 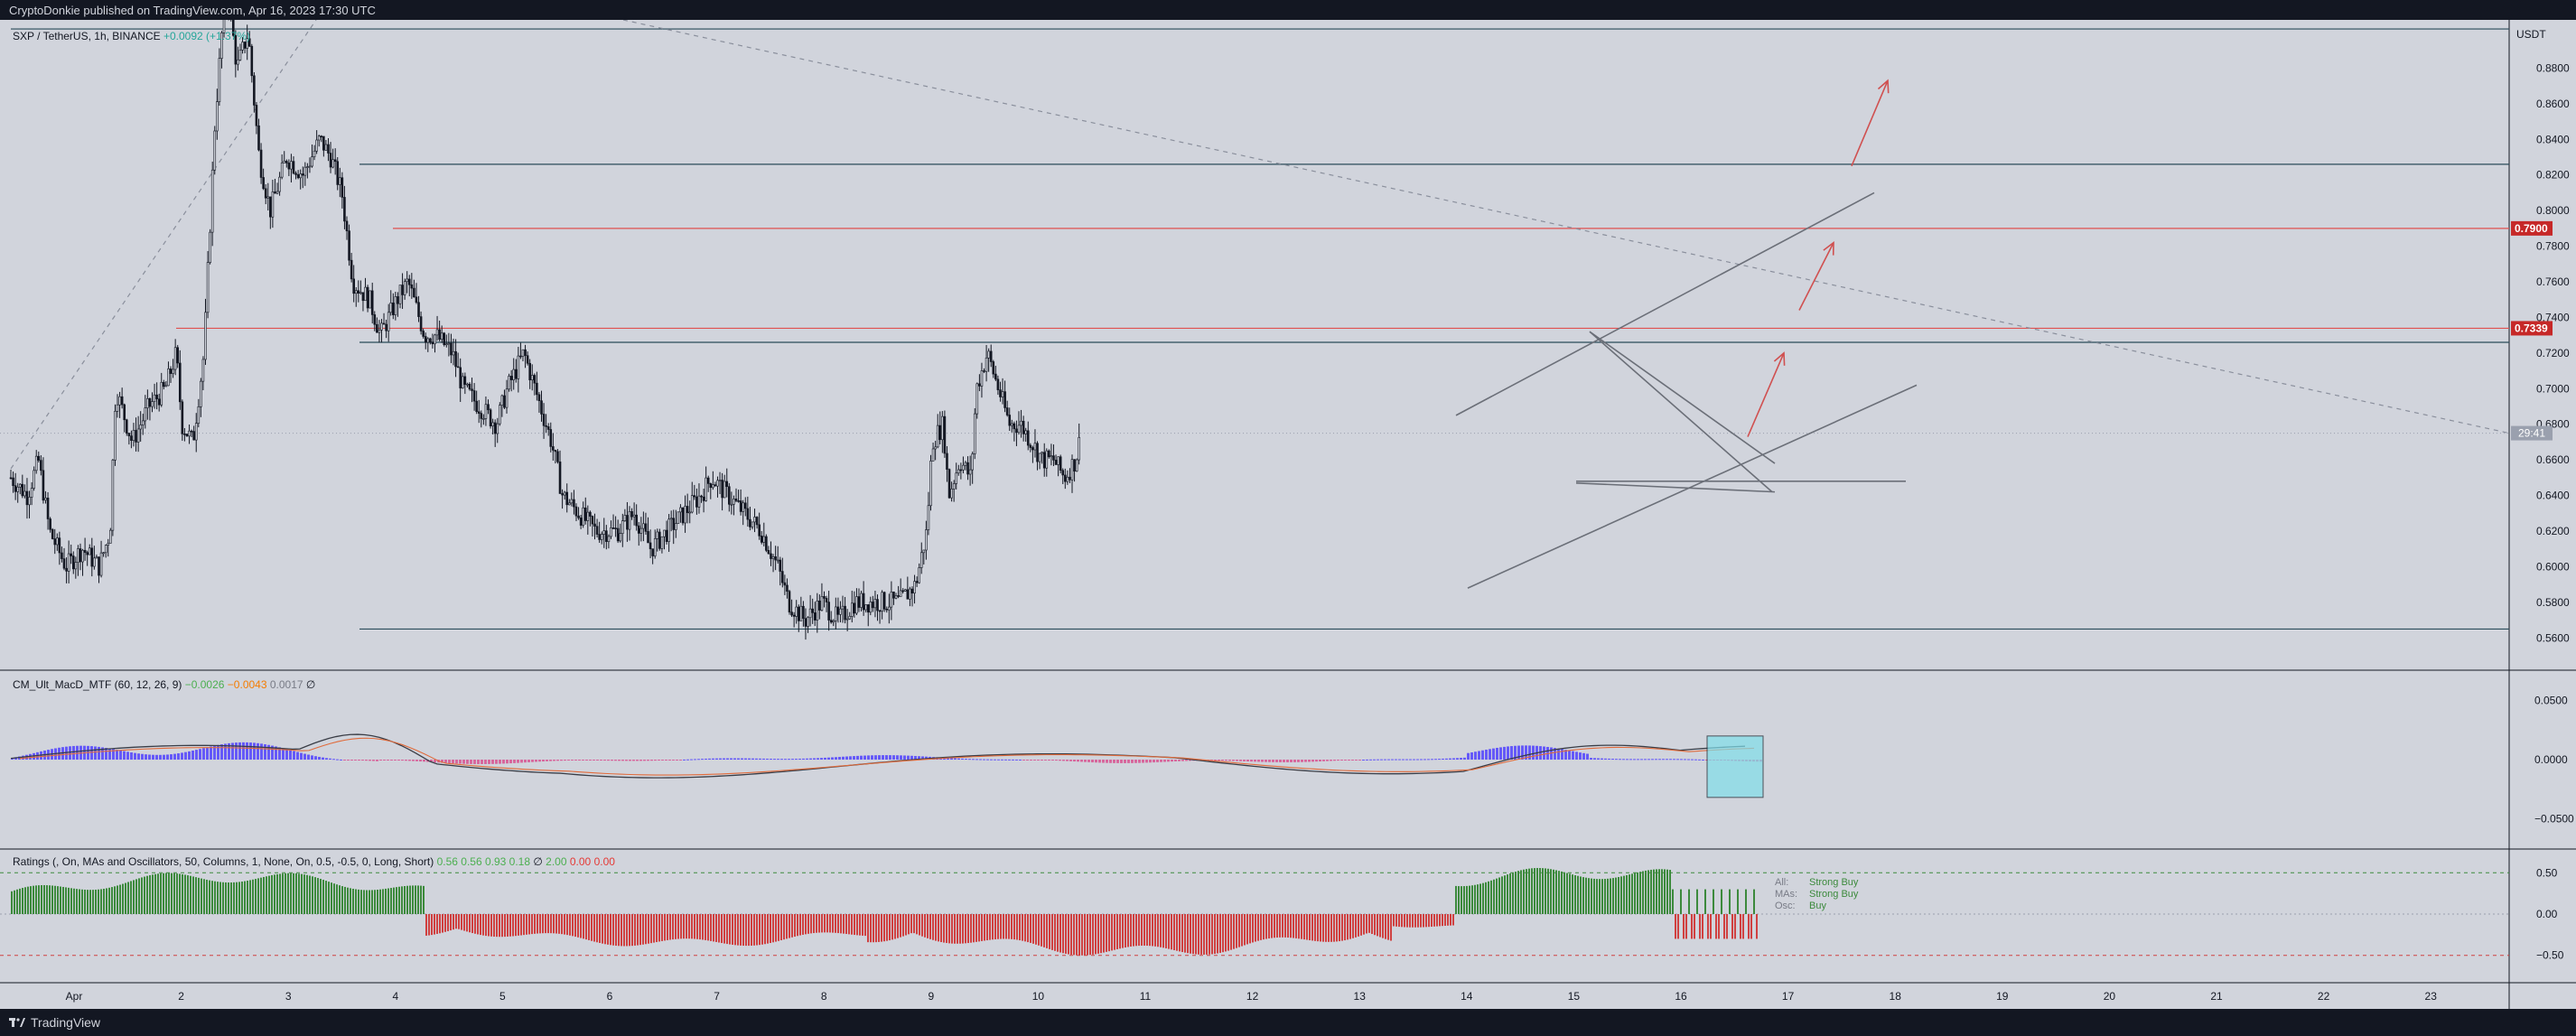 What do you see at coordinates (2553, 67) in the screenshot?
I see `price-tick-label: 0.8800` at bounding box center [2553, 67].